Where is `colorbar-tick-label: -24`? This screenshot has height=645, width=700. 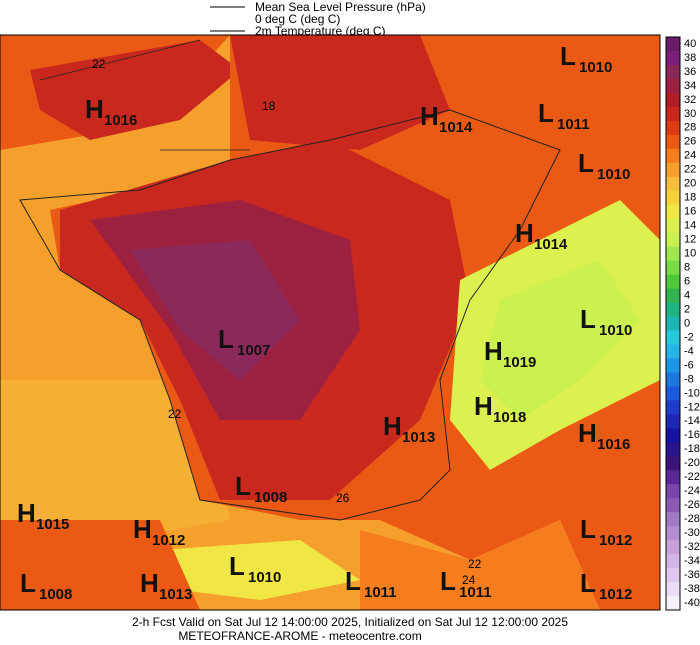 colorbar-tick-label: -24 is located at coordinates (692, 491).